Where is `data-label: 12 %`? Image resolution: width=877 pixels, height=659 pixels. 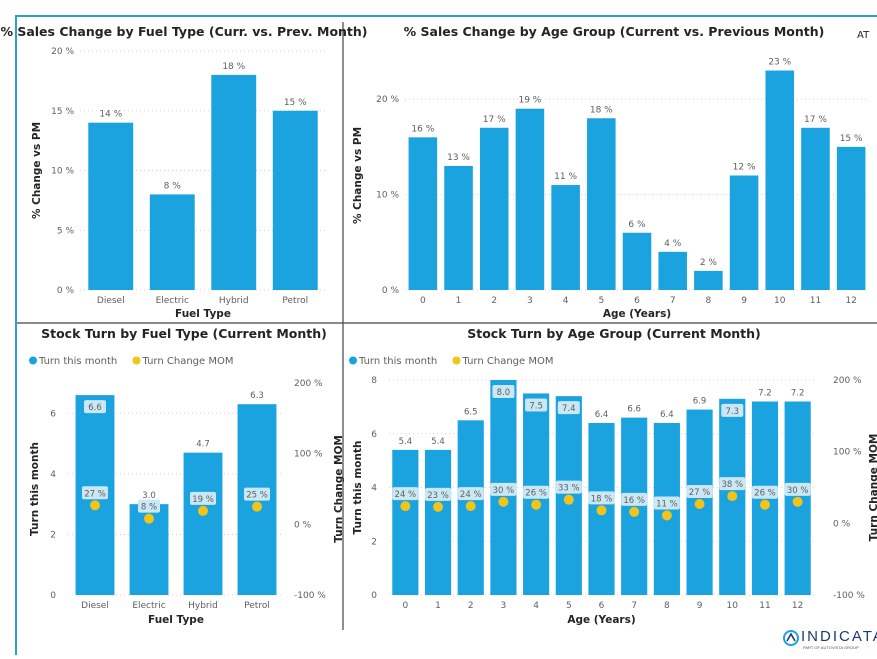
data-label: 12 % is located at coordinates (744, 168).